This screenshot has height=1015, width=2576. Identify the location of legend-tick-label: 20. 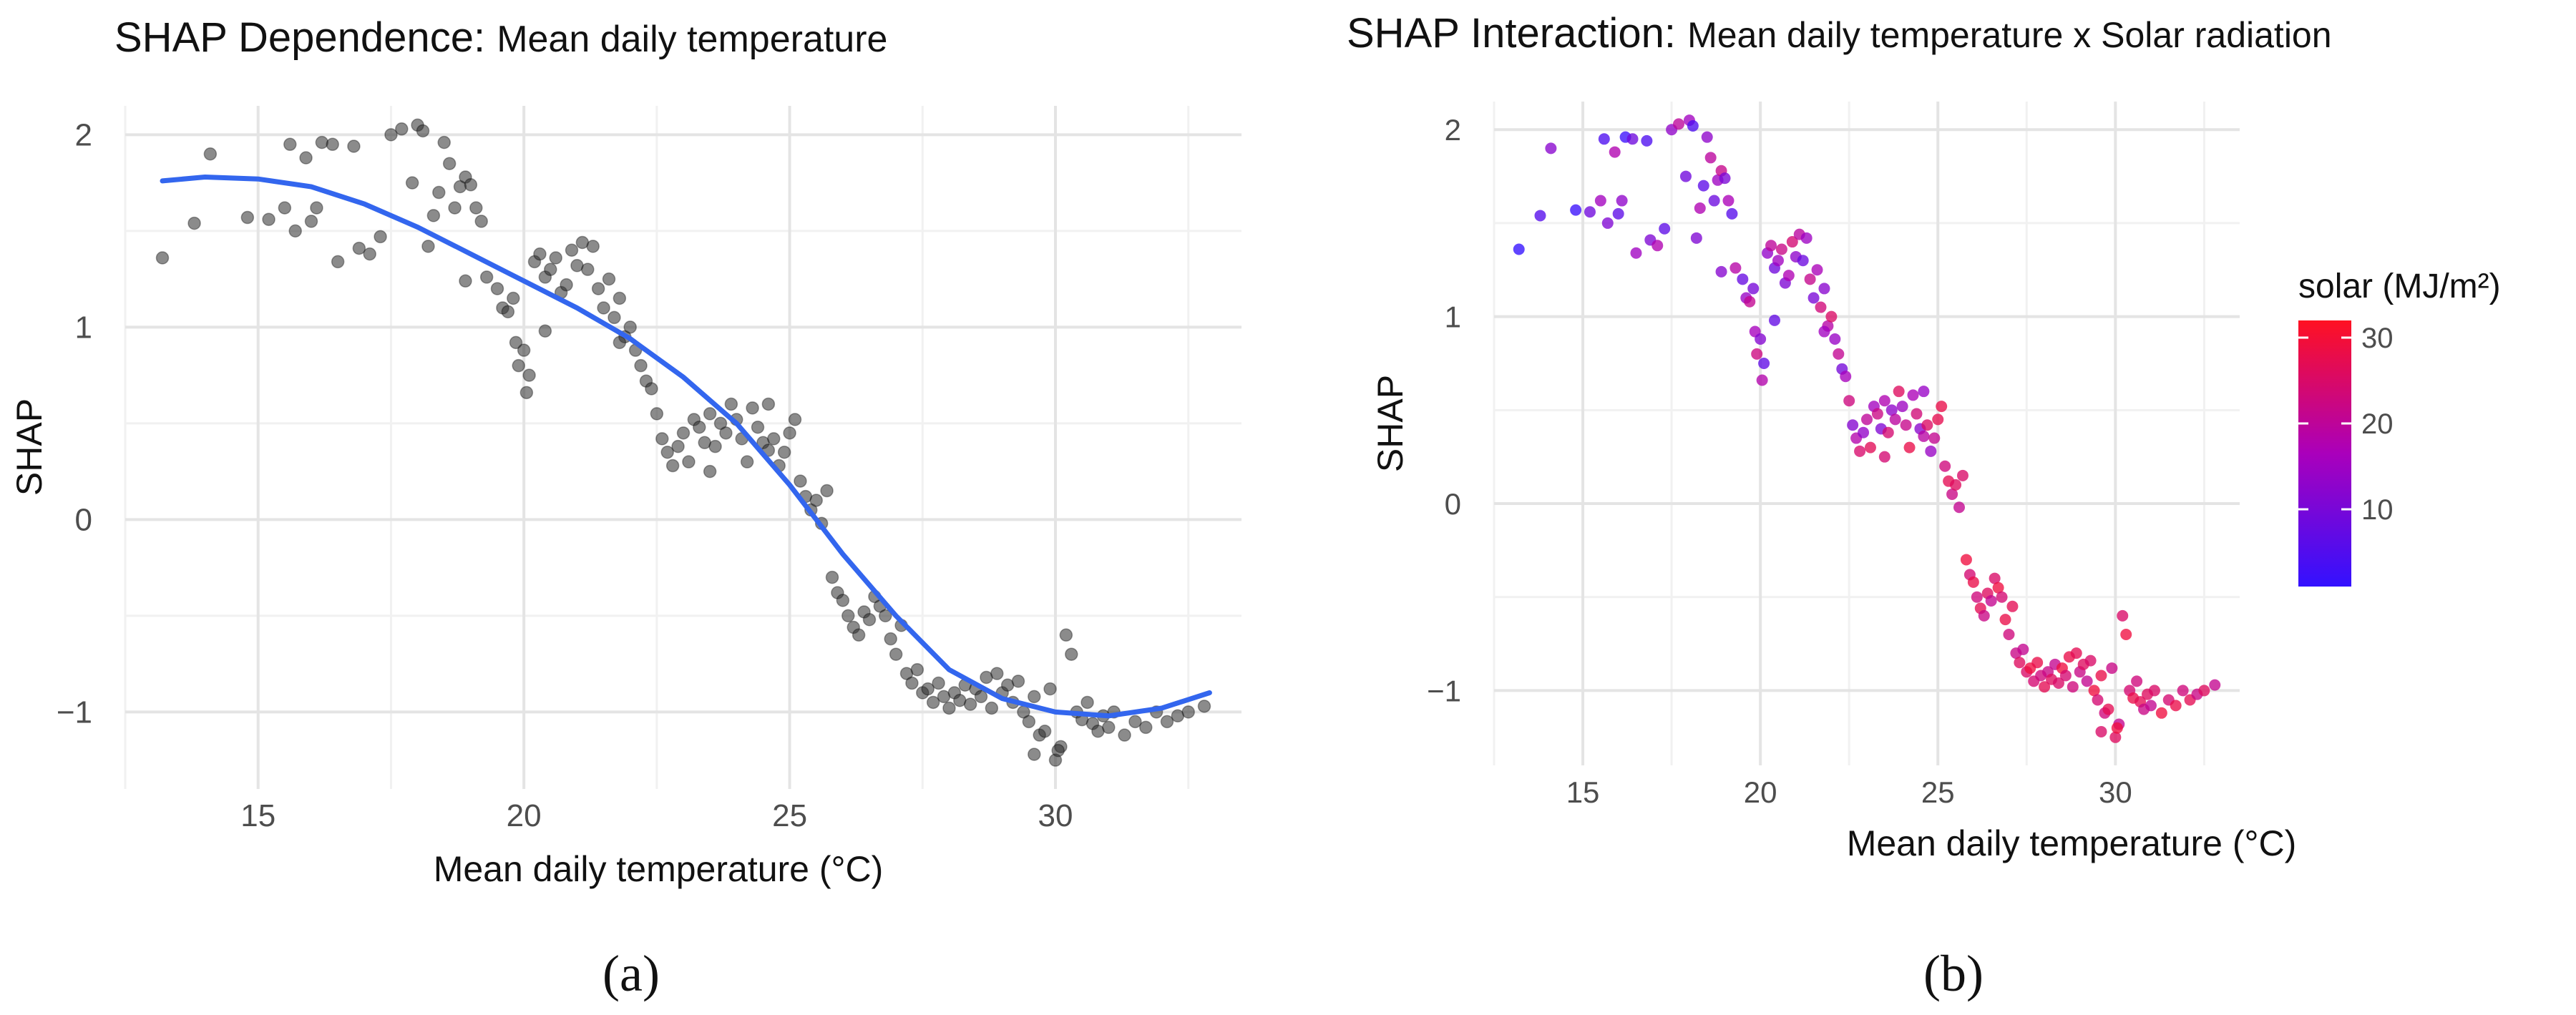
(2377, 424).